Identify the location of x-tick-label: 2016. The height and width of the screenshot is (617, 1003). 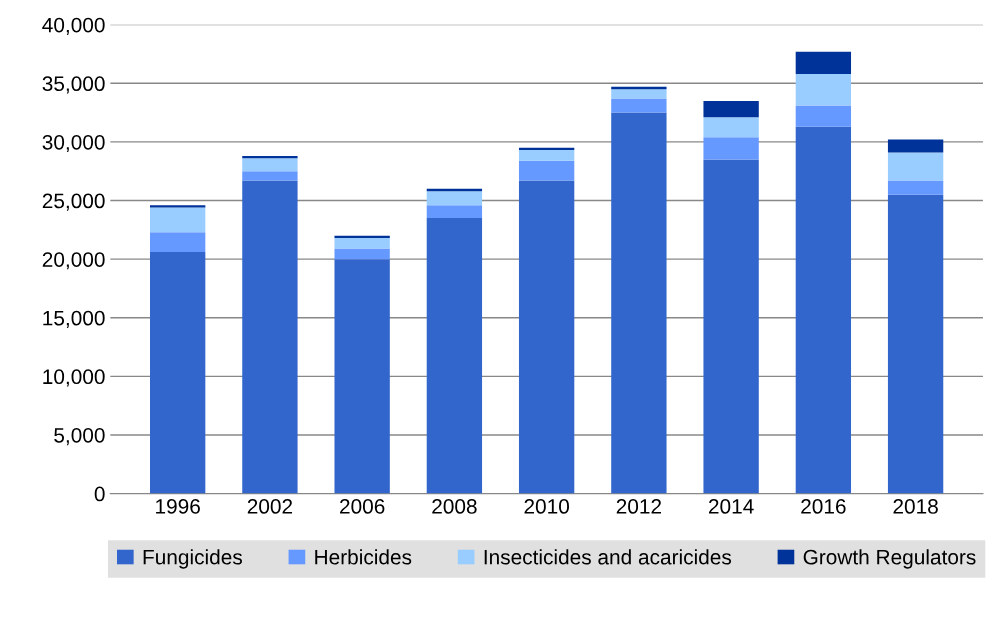
(823, 506).